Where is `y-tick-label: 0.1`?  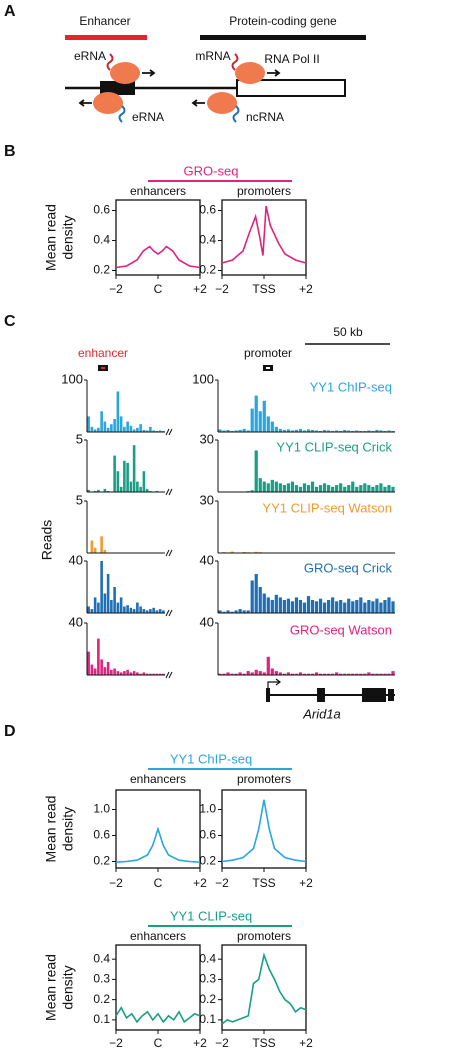
y-tick-label: 0.1 is located at coordinates (207, 1019).